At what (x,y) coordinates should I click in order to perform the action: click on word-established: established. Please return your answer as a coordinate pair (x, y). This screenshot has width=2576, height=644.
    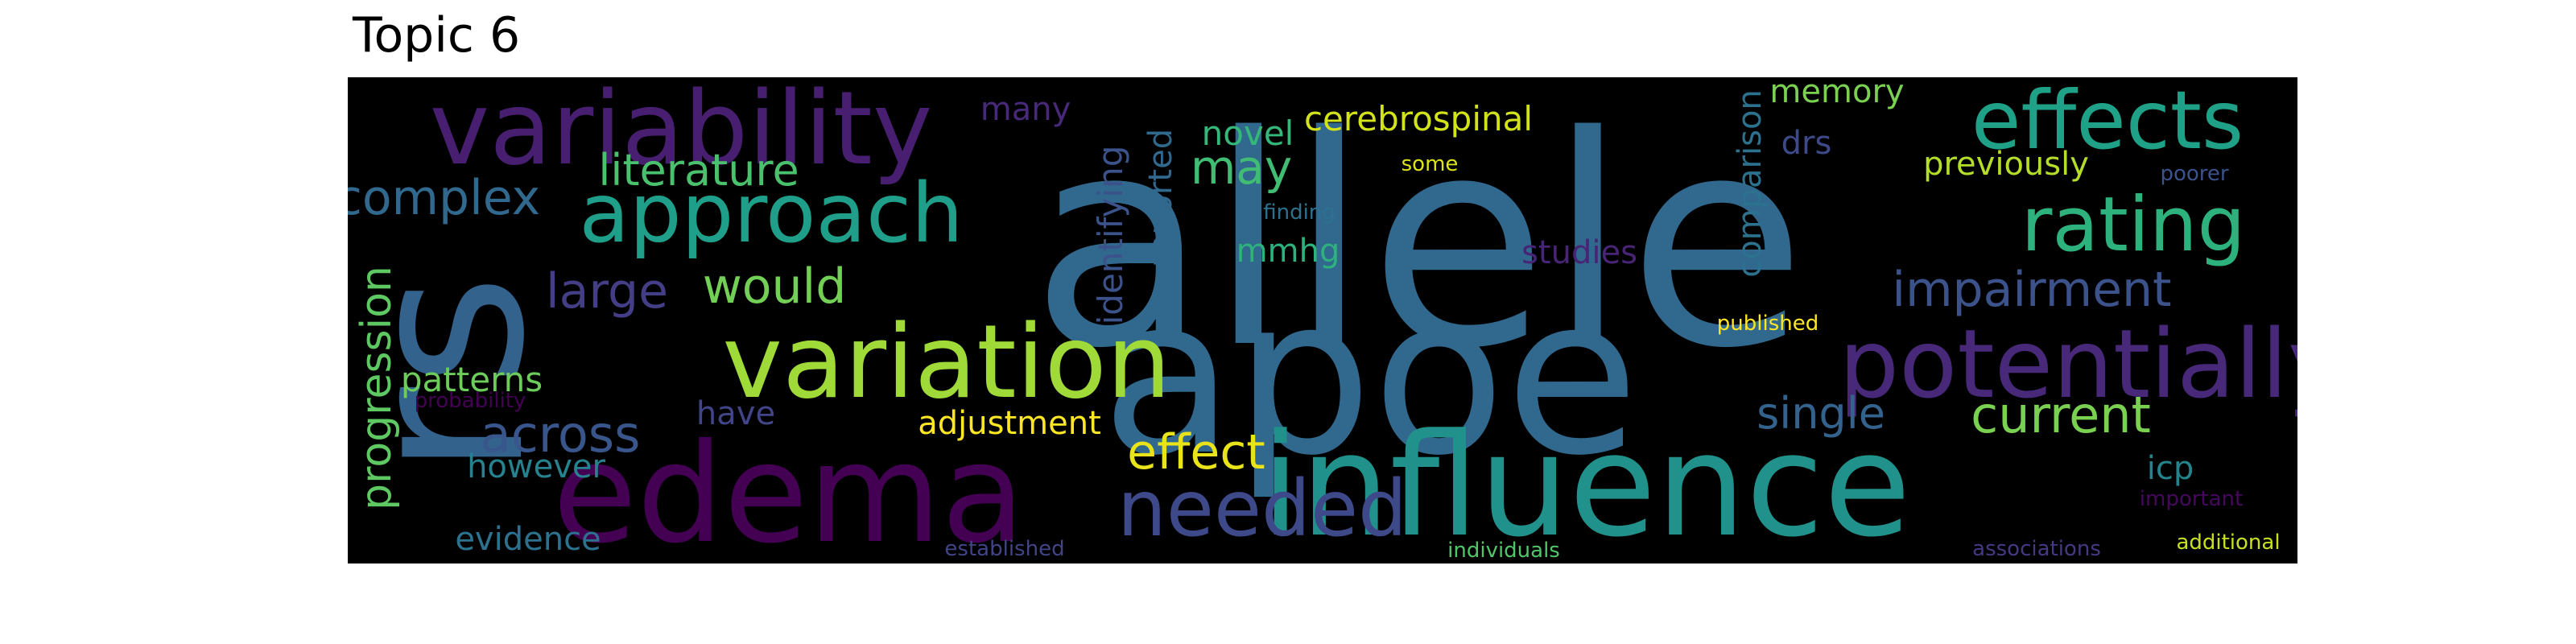
    Looking at the image, I should click on (1005, 549).